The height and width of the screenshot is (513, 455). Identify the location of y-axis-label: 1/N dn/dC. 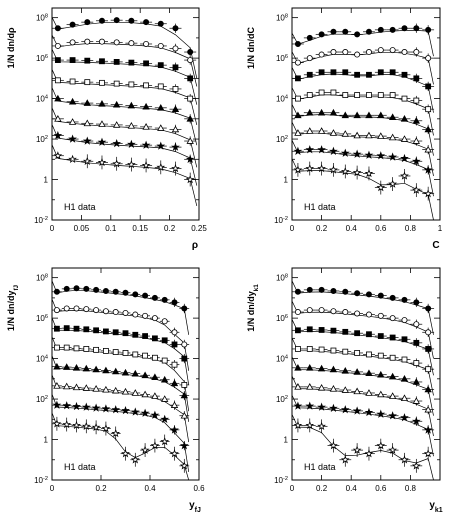
(251, 48).